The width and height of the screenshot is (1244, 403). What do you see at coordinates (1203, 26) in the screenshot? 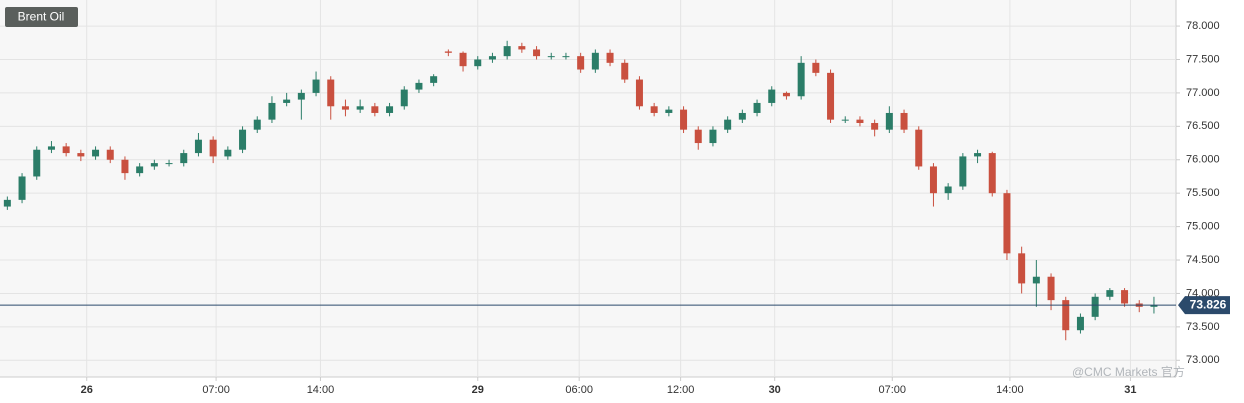
I see `y-tick-label: 78.000` at bounding box center [1203, 26].